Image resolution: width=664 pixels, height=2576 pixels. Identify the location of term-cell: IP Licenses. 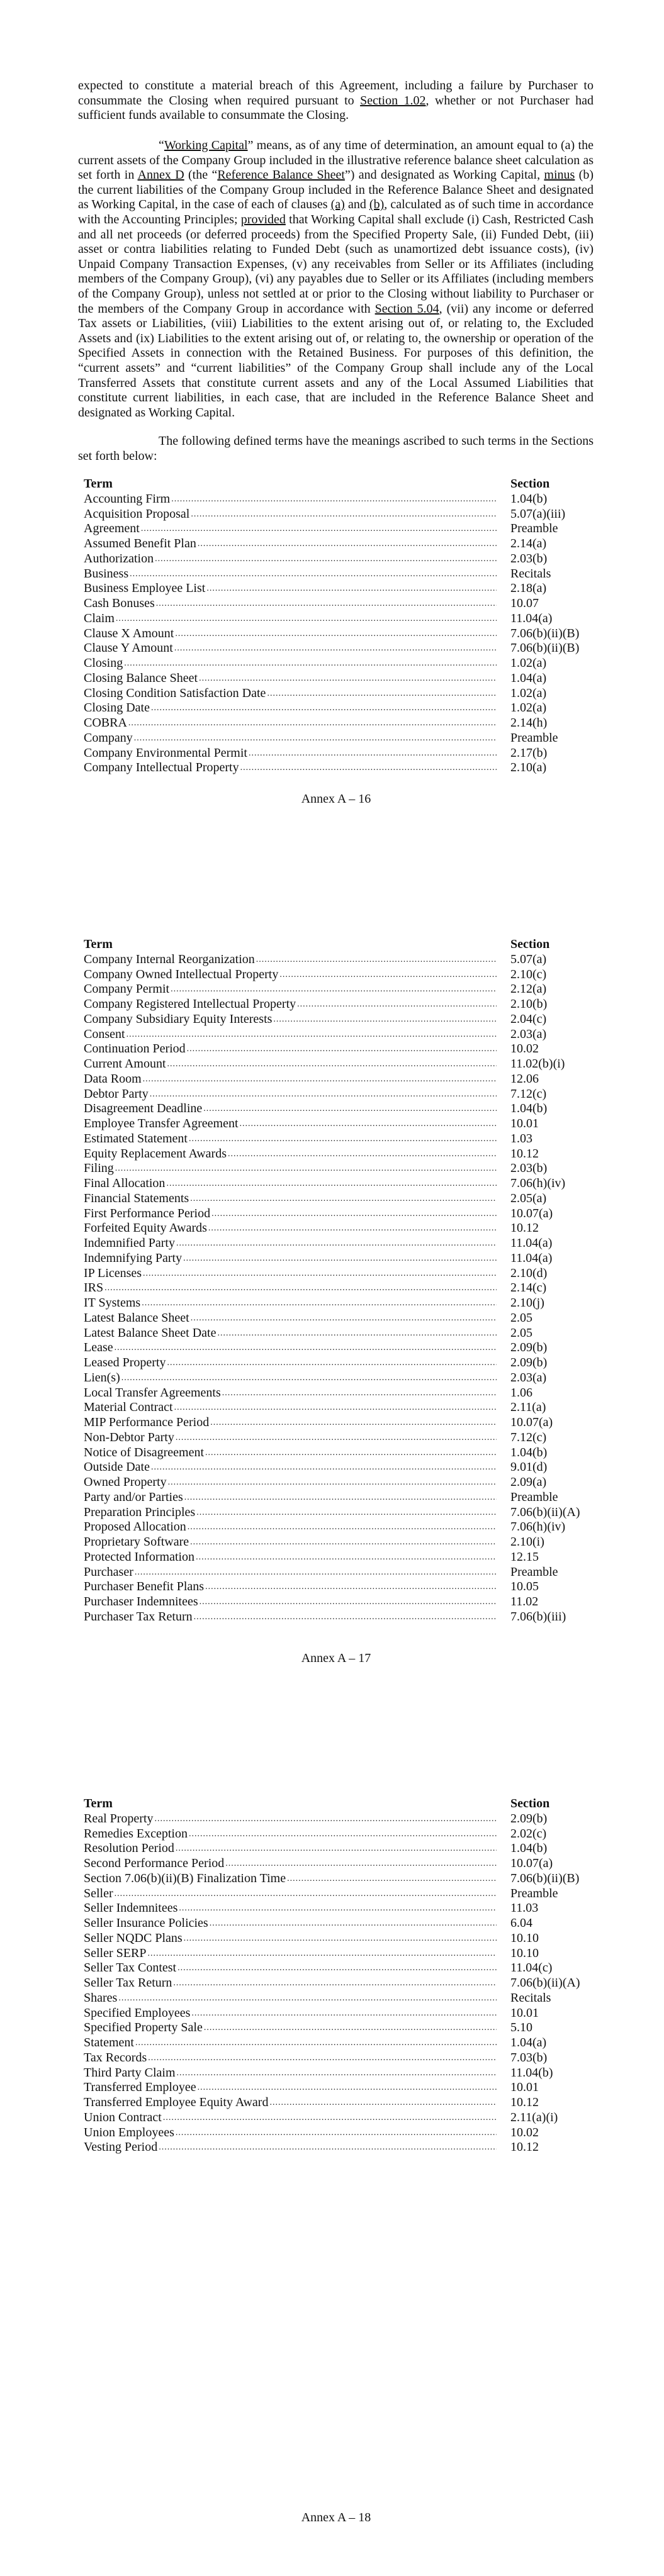
(290, 1273).